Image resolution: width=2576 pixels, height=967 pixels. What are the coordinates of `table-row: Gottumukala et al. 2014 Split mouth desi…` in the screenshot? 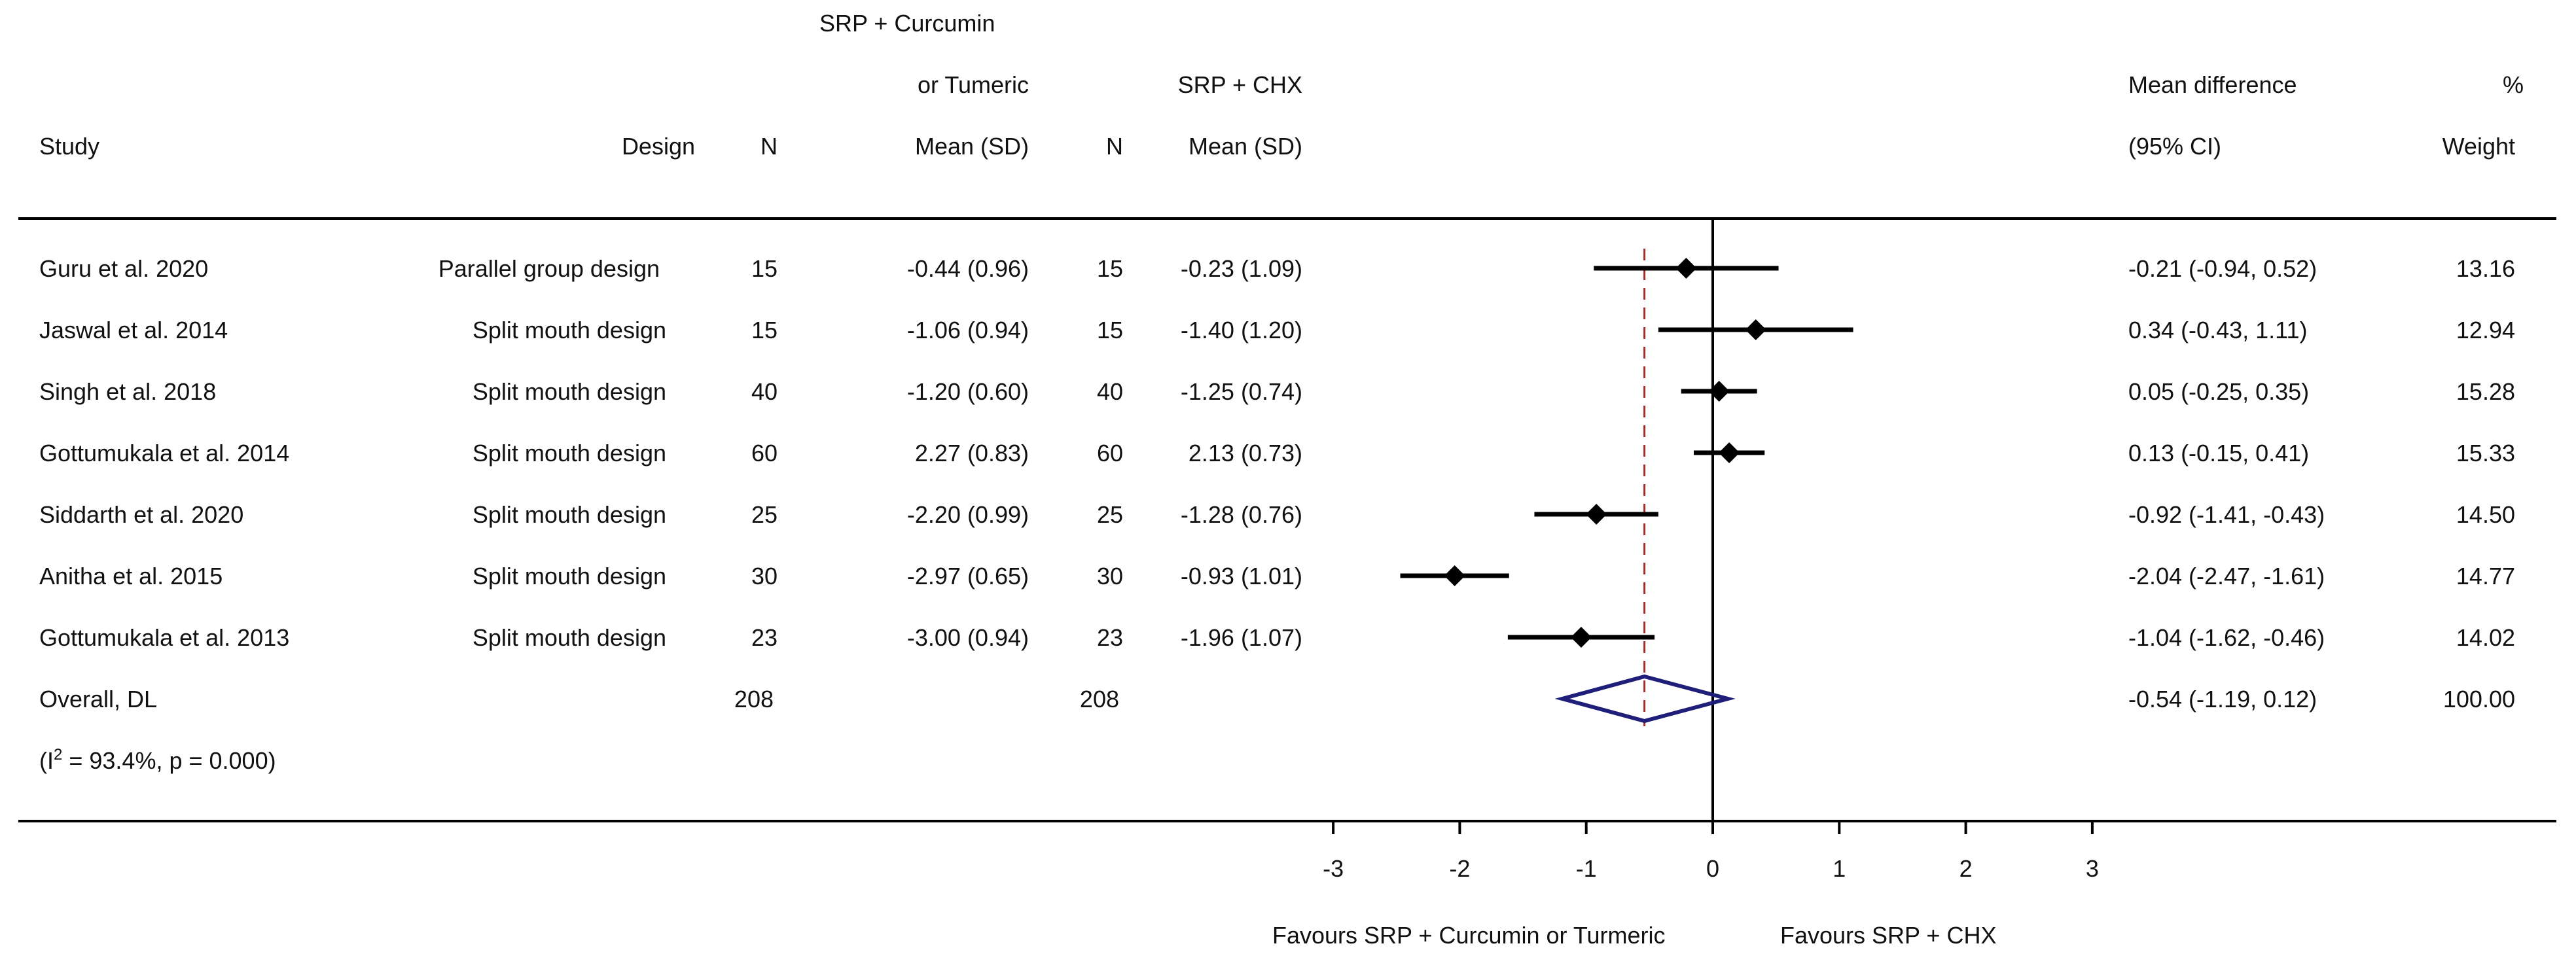 It's located at (1277, 453).